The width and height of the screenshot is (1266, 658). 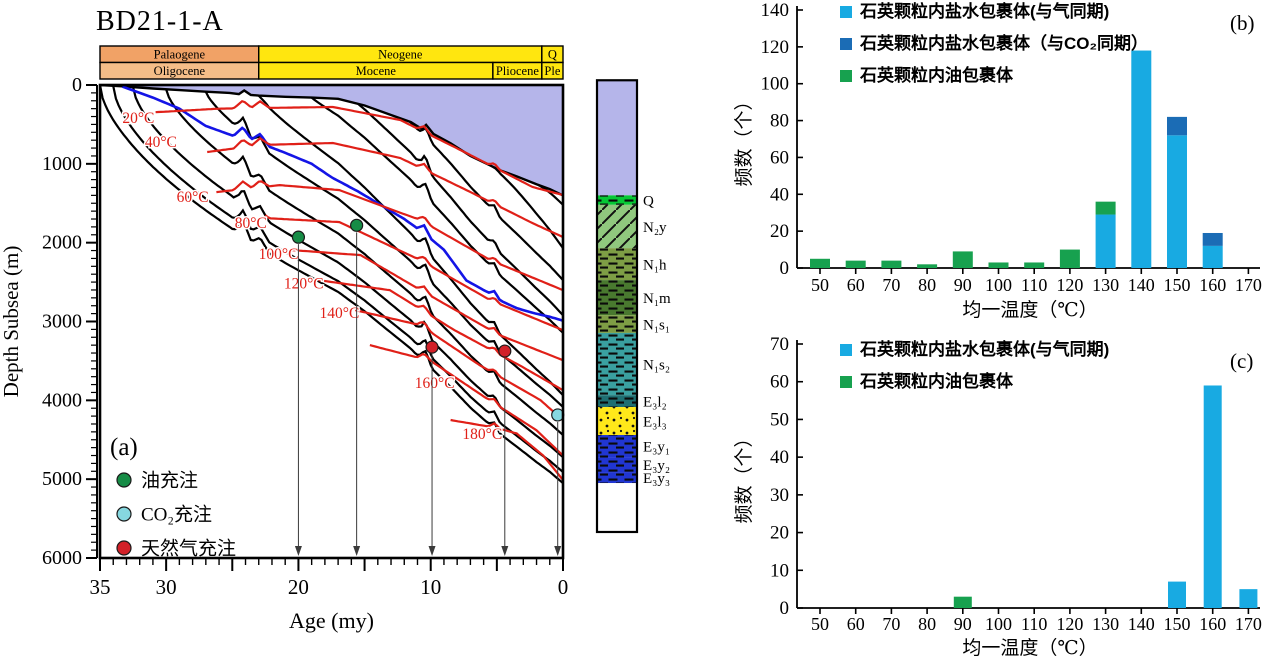 What do you see at coordinates (304, 283) in the screenshot?
I see `isotherm-label: 120°C` at bounding box center [304, 283].